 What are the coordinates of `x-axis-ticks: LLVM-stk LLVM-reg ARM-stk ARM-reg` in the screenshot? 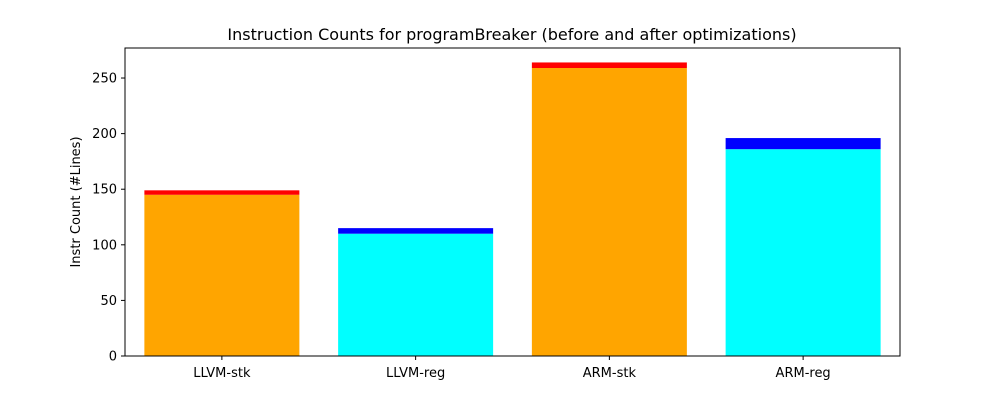 It's located at (512, 368).